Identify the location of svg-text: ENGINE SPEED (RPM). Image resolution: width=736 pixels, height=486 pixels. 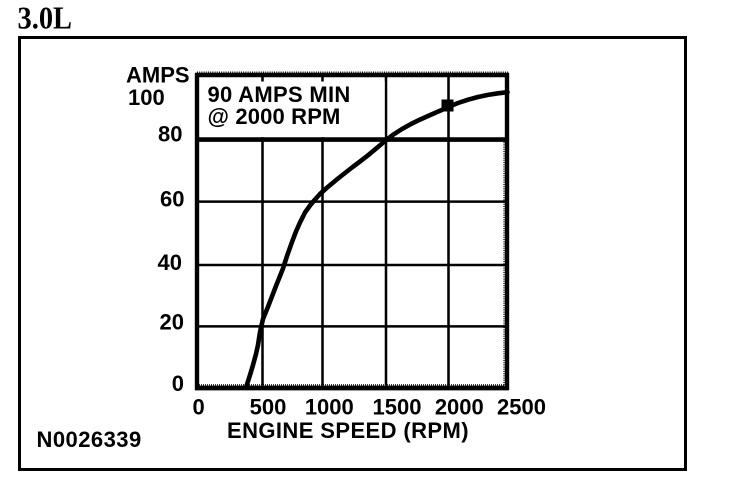
(348, 430).